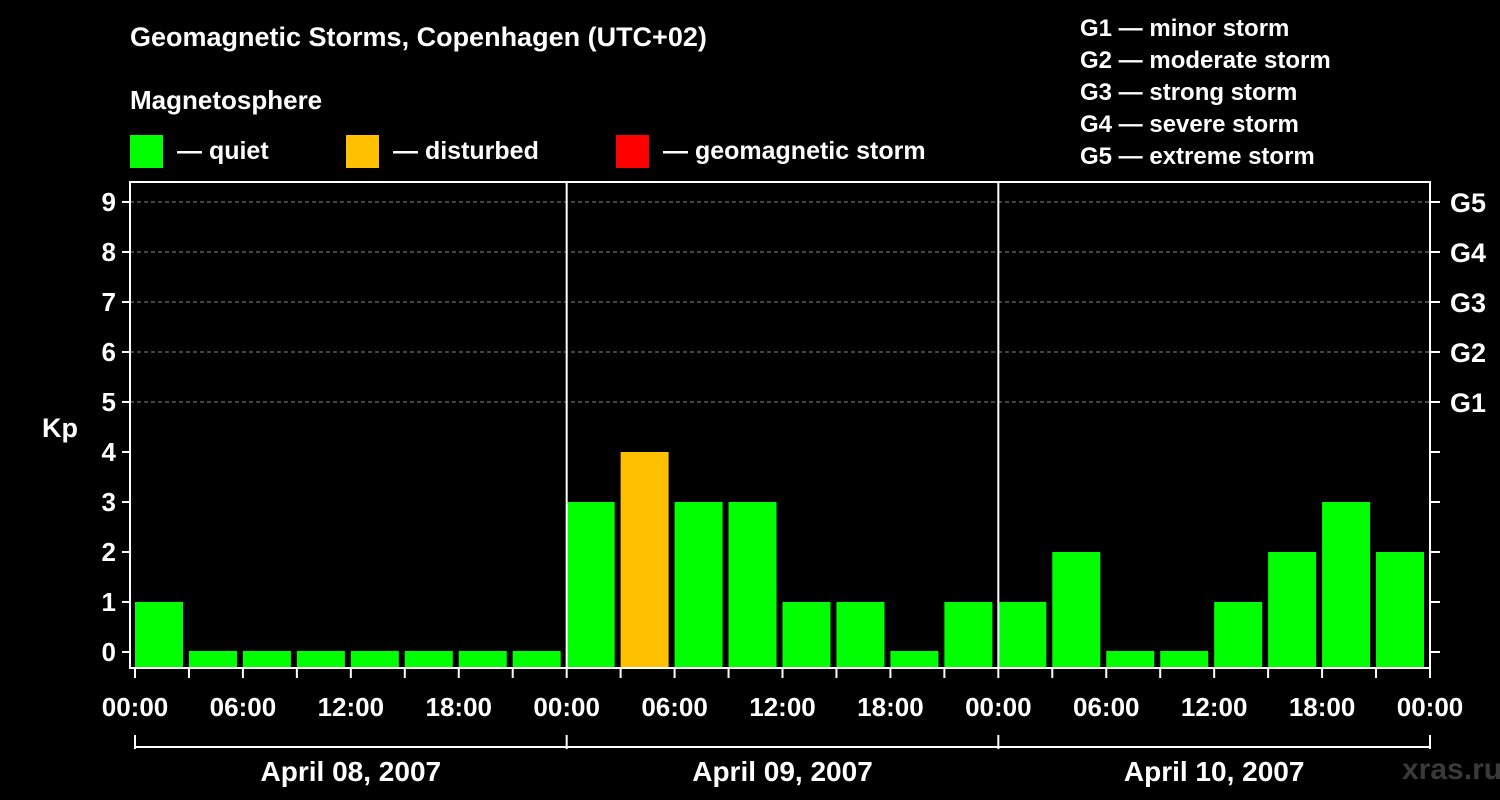 The width and height of the screenshot is (1500, 800). Describe the element at coordinates (109, 302) in the screenshot. I see `y-tick-label: 7` at that location.